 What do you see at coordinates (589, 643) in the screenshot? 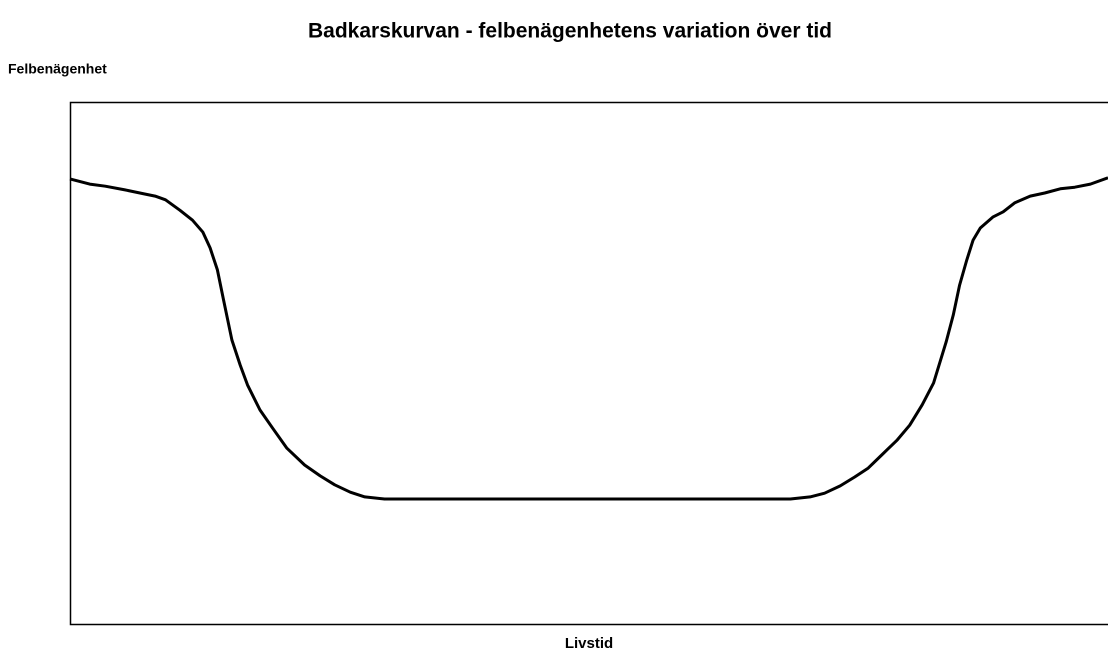
I see `x-axis-label: Livstid` at bounding box center [589, 643].